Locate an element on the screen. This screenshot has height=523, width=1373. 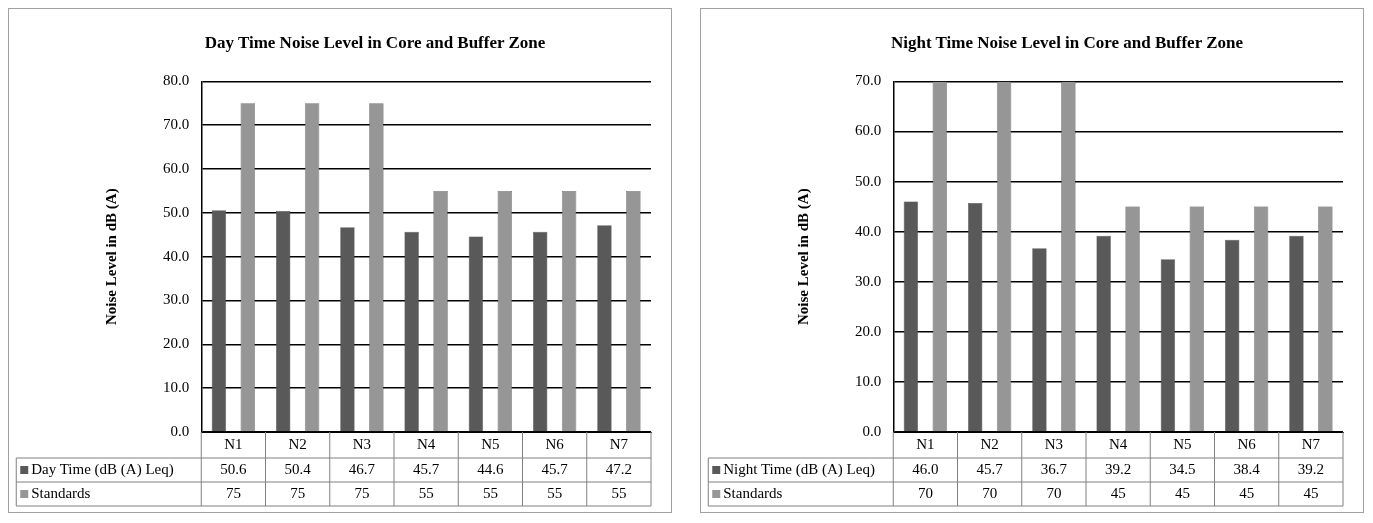
legend-label: Day Time (dB (A) Leq) is located at coordinates (102, 469).